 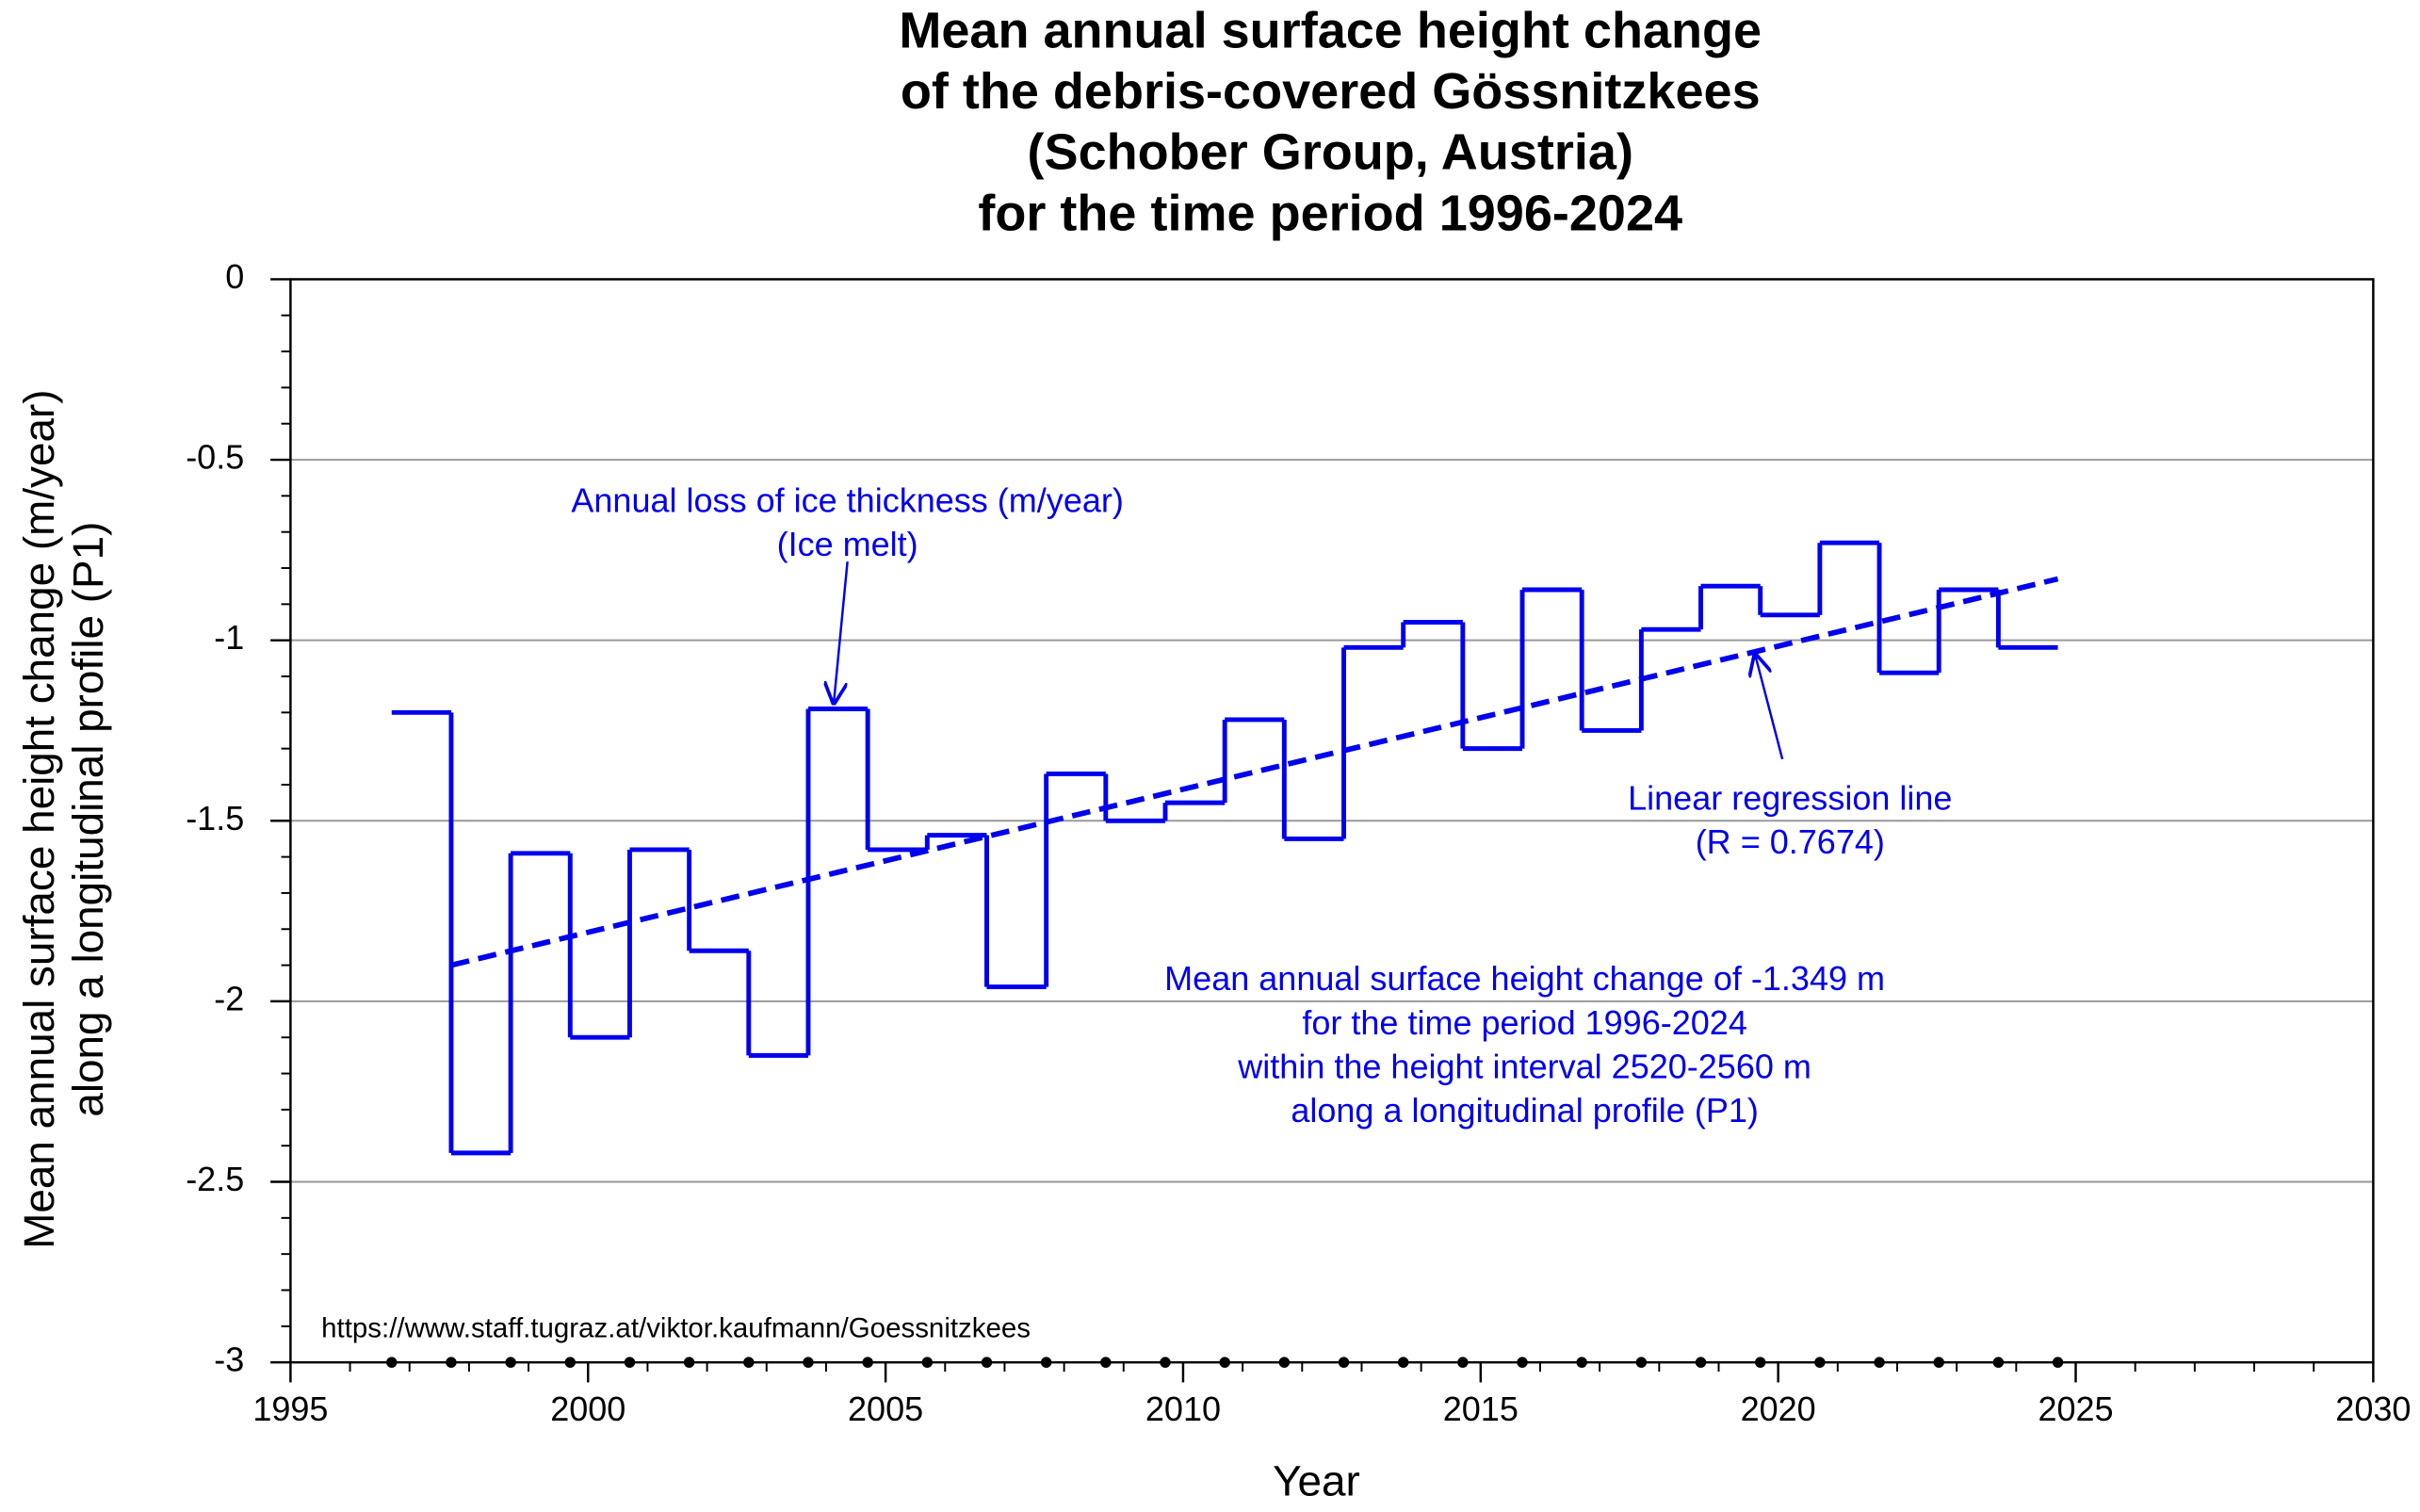 I want to click on y-tick-label: 0, so click(x=234, y=276).